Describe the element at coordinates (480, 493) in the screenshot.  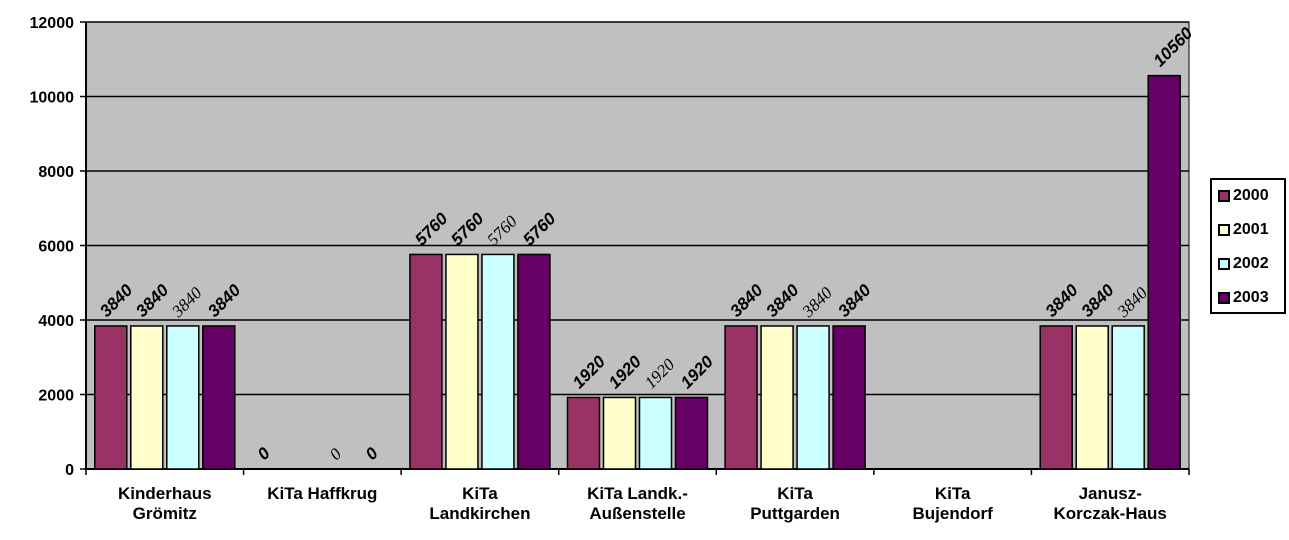
I see `x-category-label-2-0: KiTa` at that location.